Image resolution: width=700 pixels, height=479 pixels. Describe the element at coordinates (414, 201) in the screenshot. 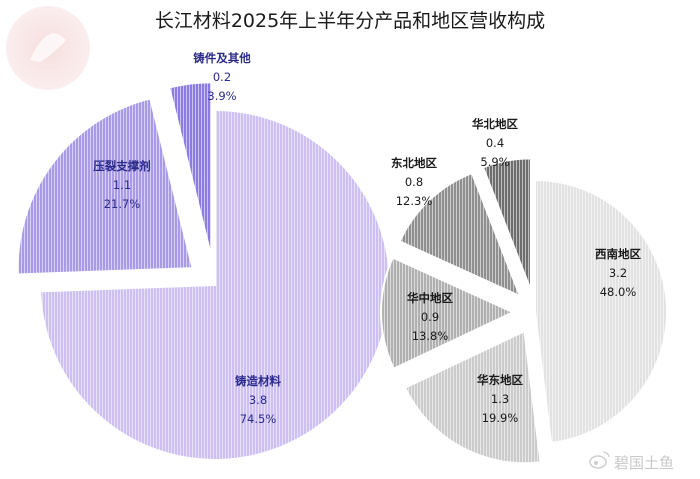

I see `slice-label-percent: 12.3%` at that location.